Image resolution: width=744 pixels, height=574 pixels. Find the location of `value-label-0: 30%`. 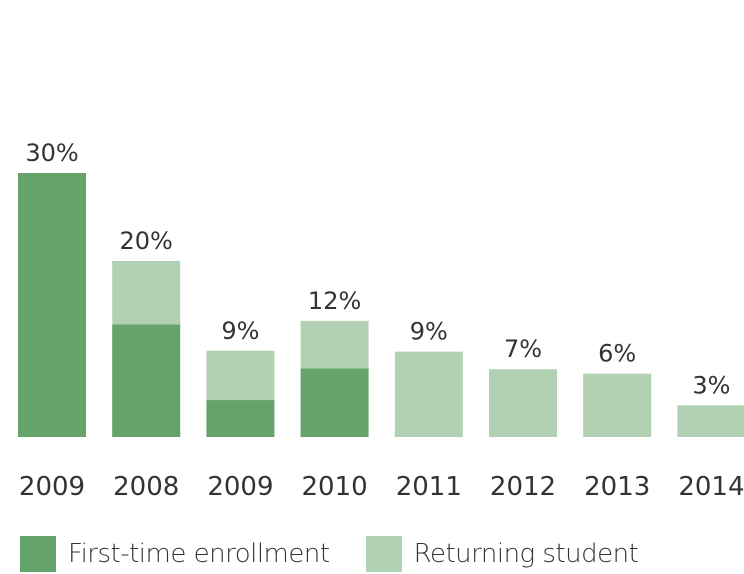

value-label-0: 30% is located at coordinates (51, 153).